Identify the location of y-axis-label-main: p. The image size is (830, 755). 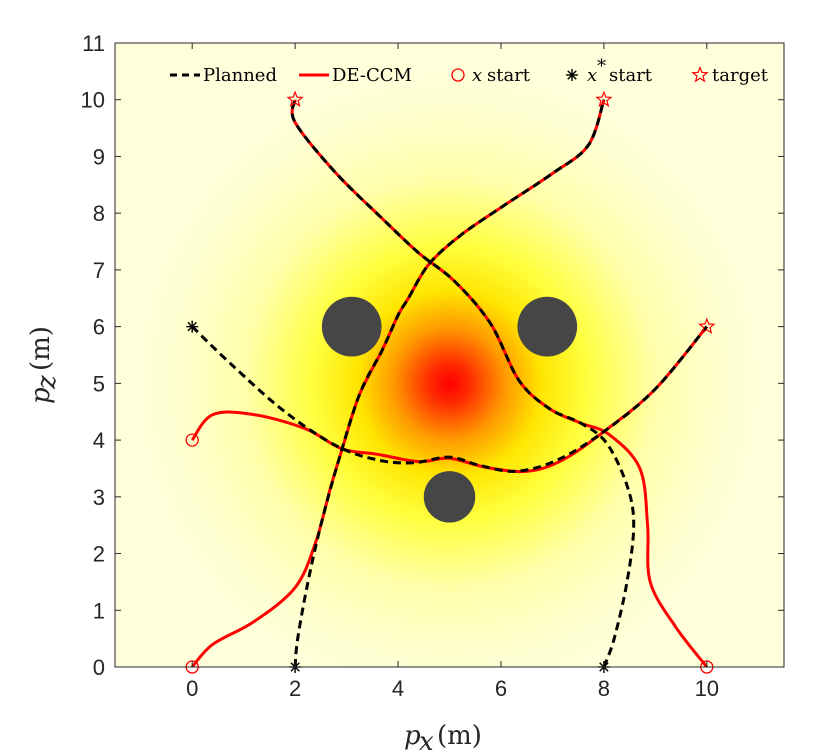
(41, 395).